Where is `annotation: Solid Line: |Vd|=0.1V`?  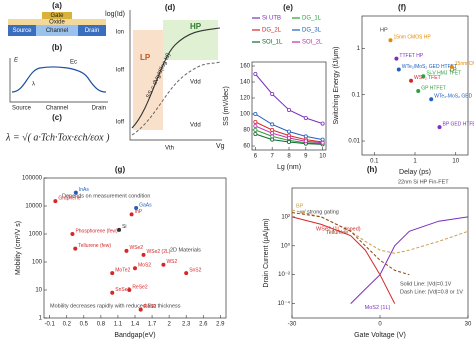 annotation: Solid Line: |Vd|=0.1V is located at coordinates (426, 284).